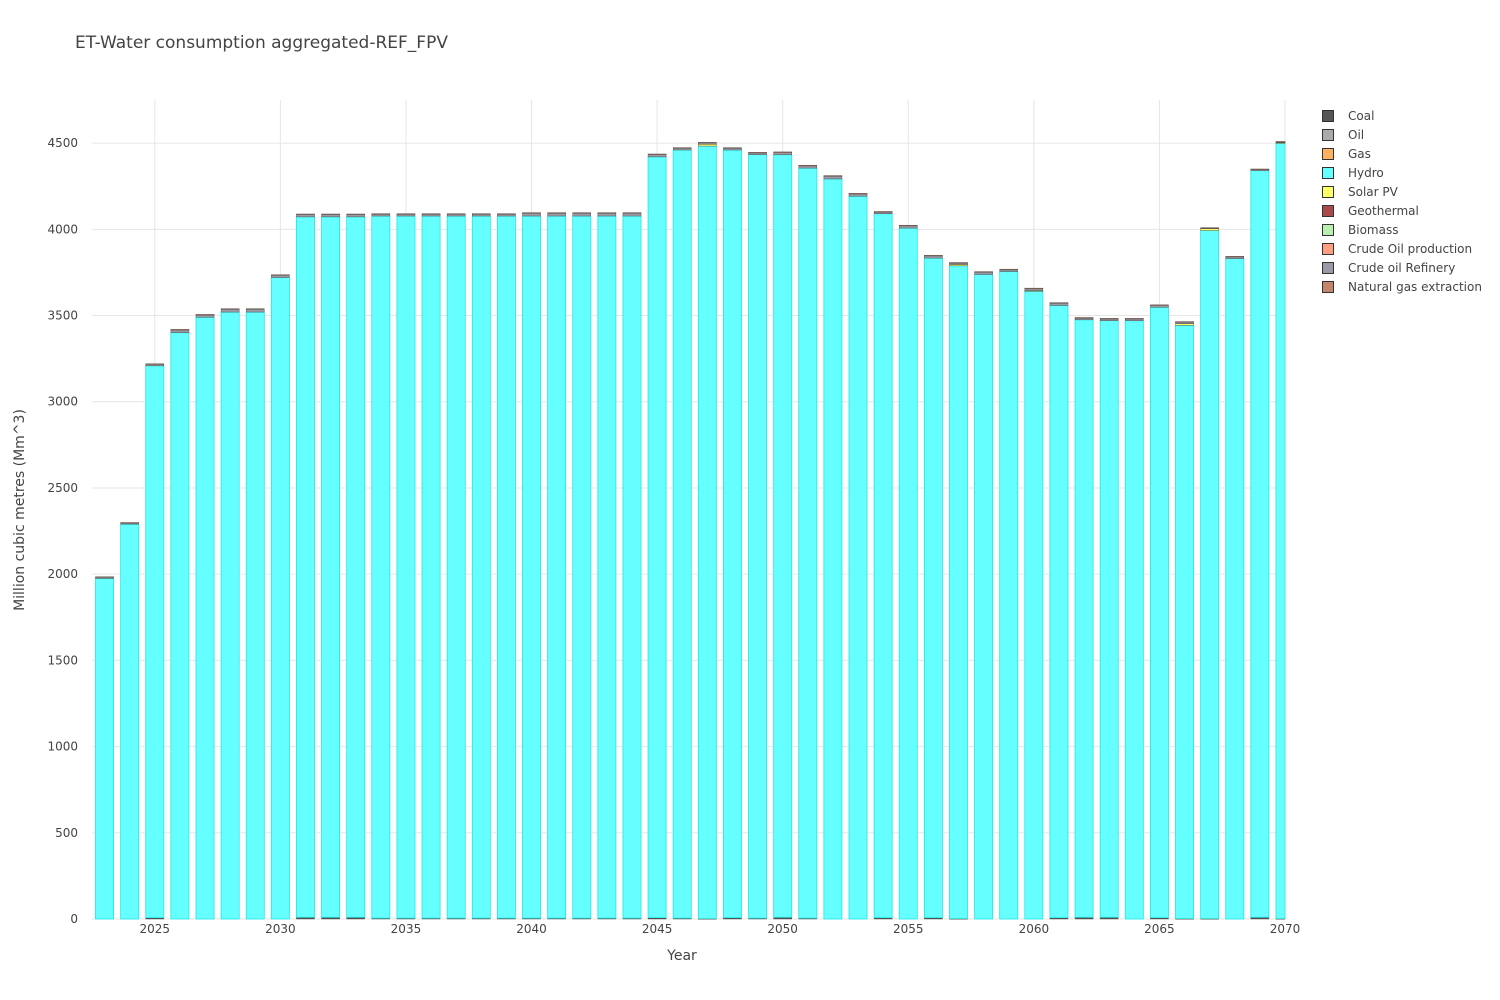 This screenshot has width=1500, height=1000. I want to click on legend-item-gas: Gas, so click(1402, 153).